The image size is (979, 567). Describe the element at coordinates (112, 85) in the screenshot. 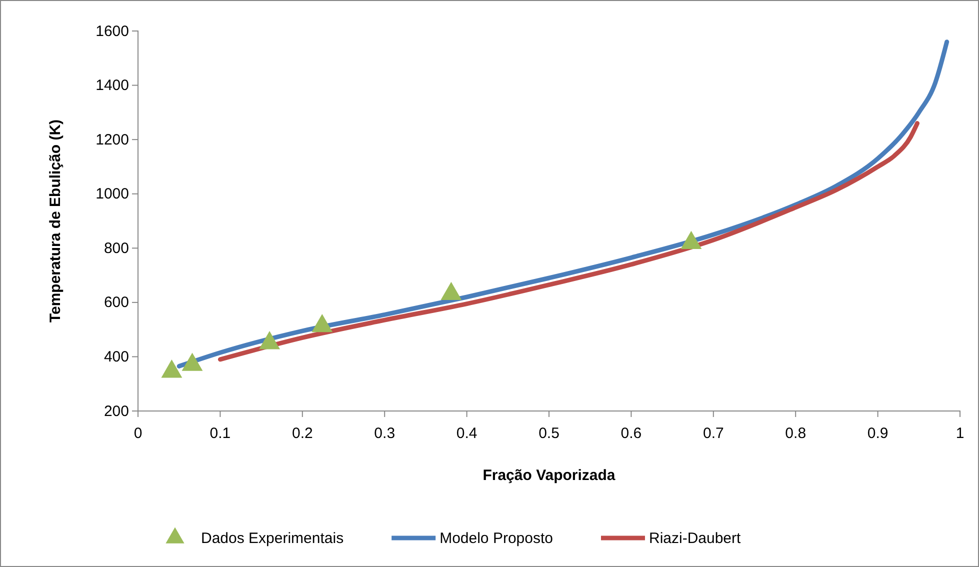

I see `y-tick-label: 1400` at that location.